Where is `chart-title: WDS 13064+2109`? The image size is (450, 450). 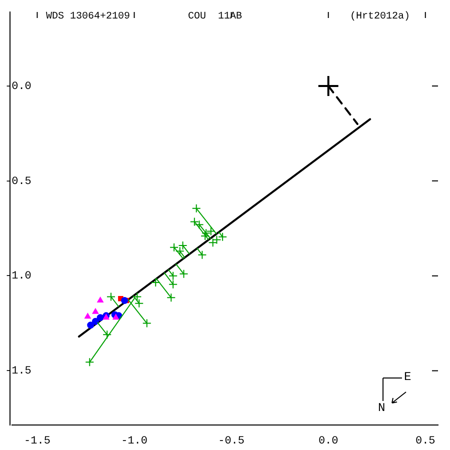 chart-title: WDS 13064+2109 is located at coordinates (88, 17).